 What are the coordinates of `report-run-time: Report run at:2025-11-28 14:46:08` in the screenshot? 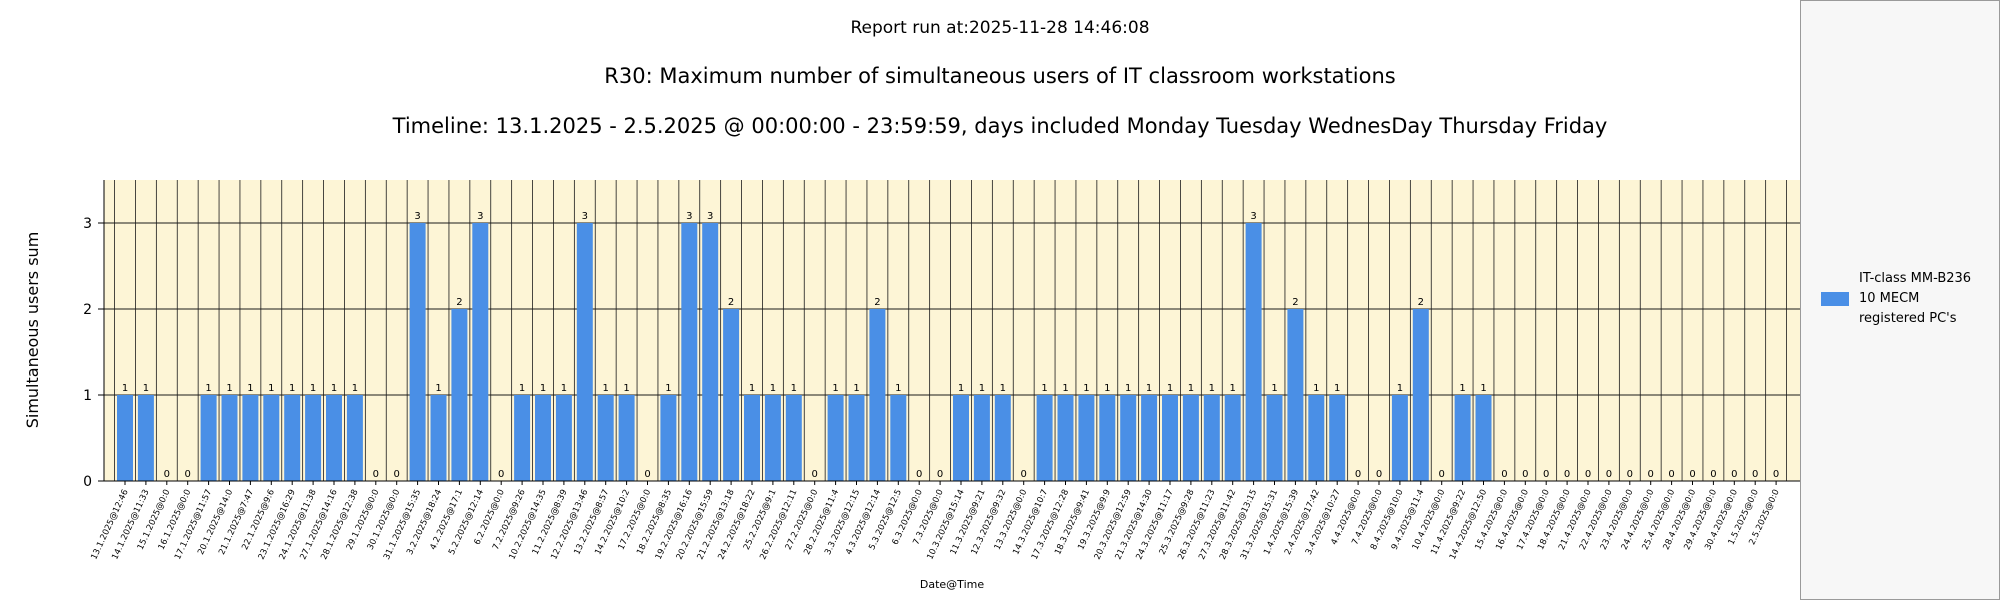 It's located at (1000, 28).